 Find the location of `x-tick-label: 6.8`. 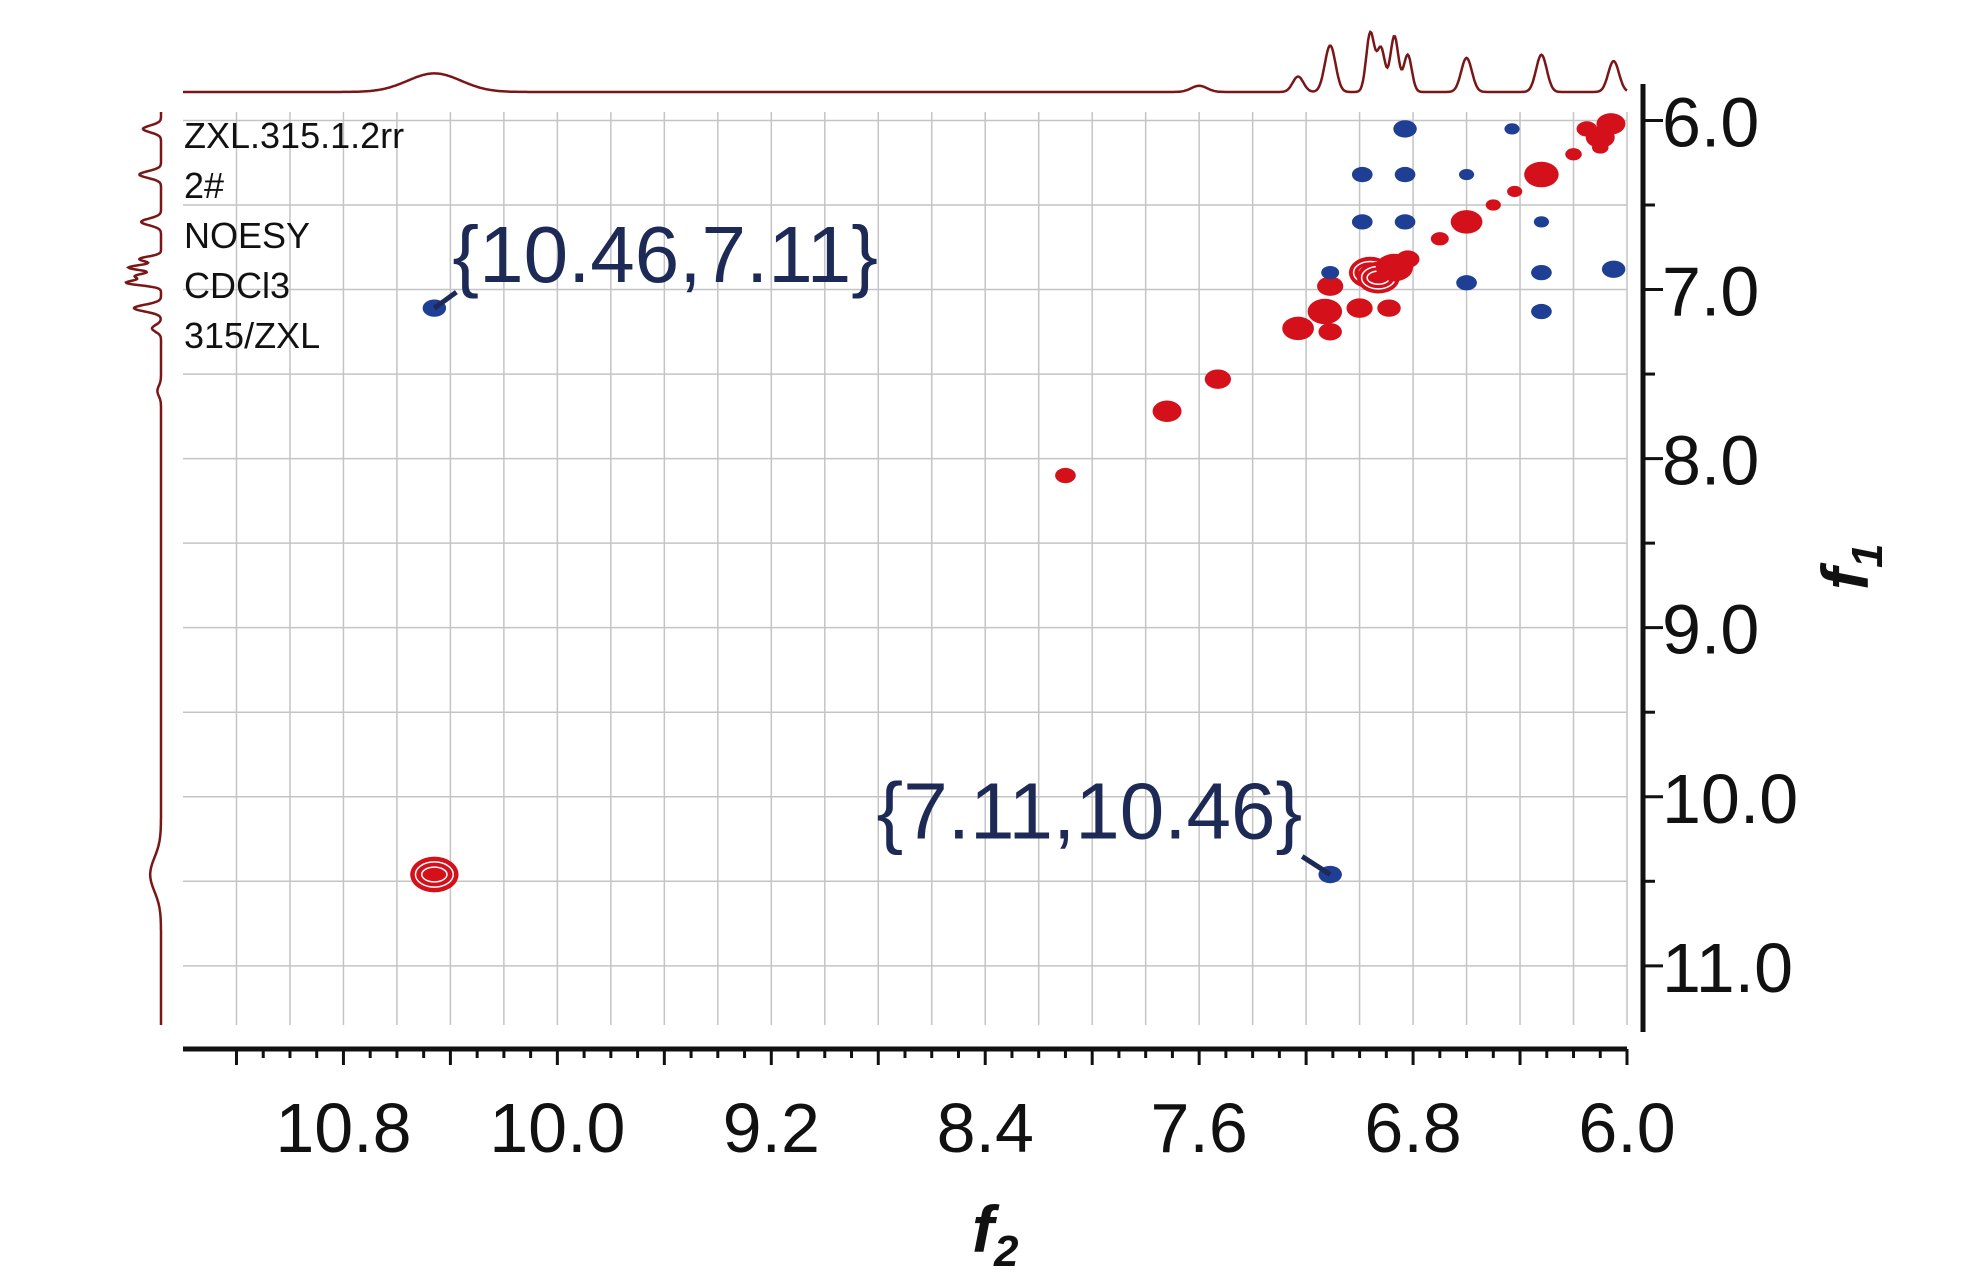

x-tick-label: 6.8 is located at coordinates (1412, 1128).